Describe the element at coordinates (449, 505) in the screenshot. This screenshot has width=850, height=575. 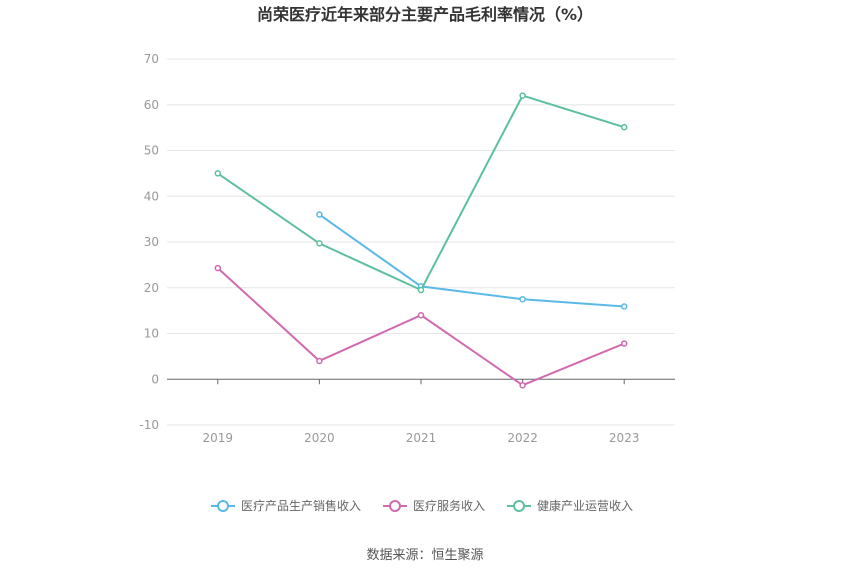
I see `legend-label: 医疗服务收入` at that location.